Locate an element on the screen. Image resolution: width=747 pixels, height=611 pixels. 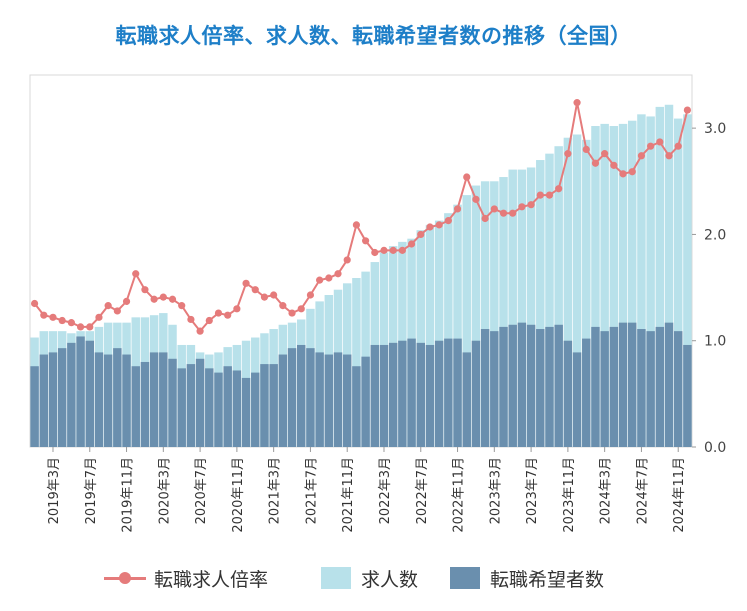
x-tick-label: 2019年7月 is located at coordinates (91, 490).